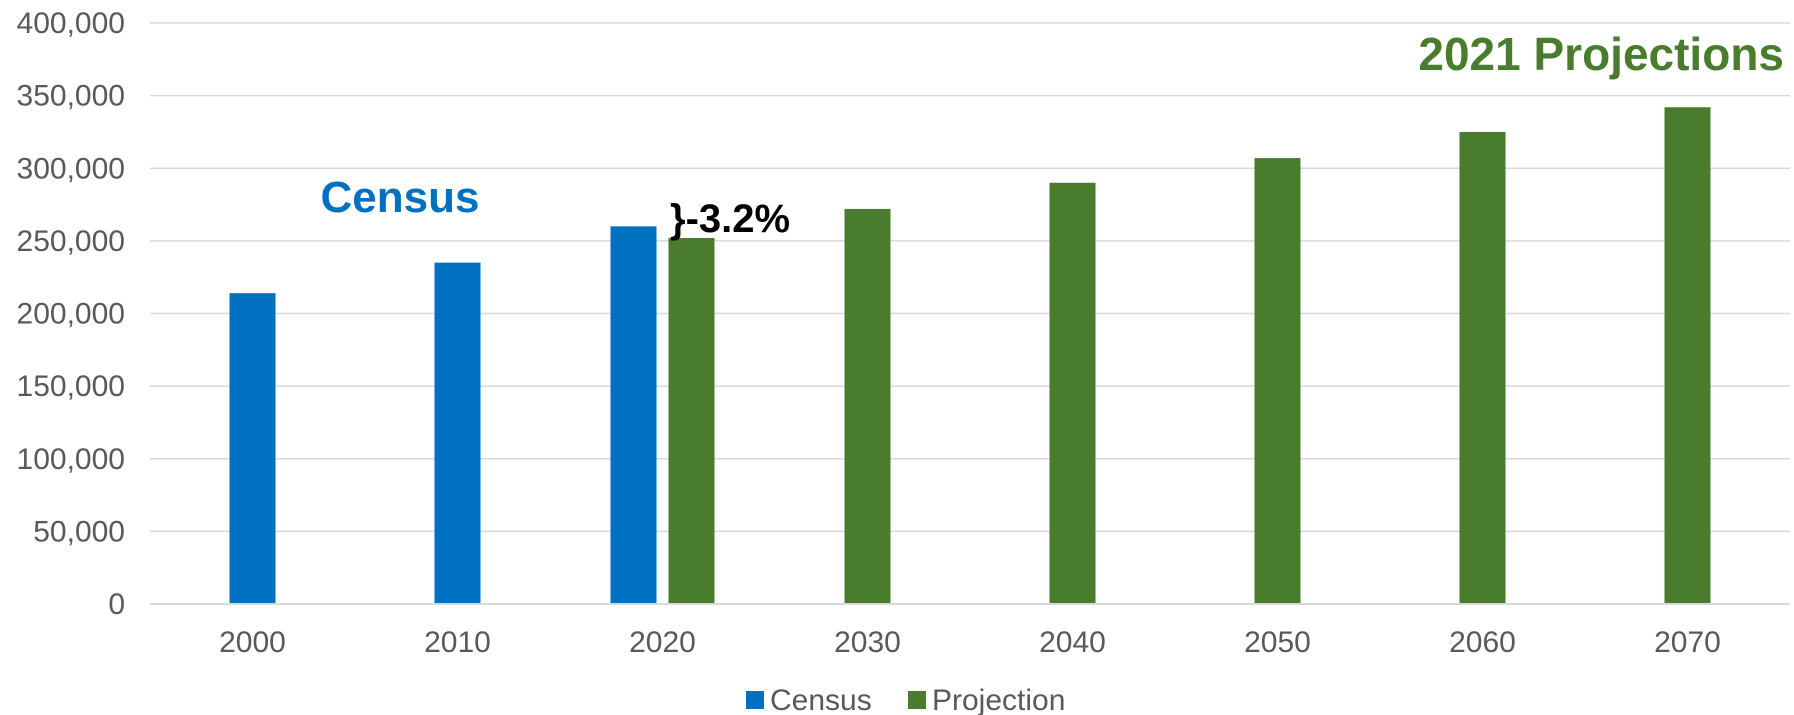  Describe the element at coordinates (116, 604) in the screenshot. I see `y-tick-label: 0` at that location.